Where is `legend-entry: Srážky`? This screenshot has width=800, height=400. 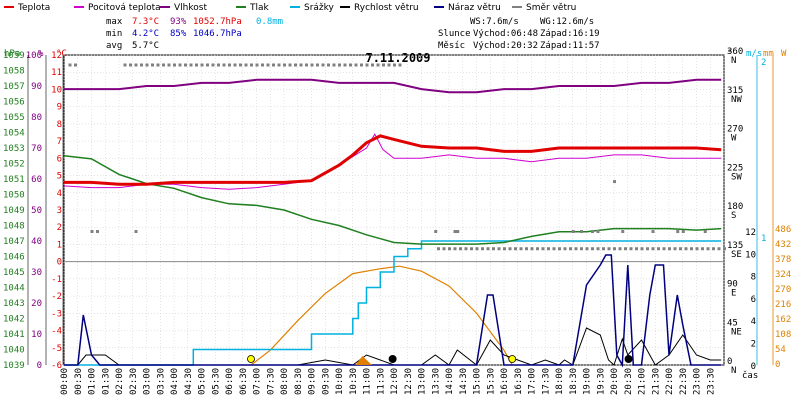
legend-entry: Srážky is located at coordinates (319, 8).